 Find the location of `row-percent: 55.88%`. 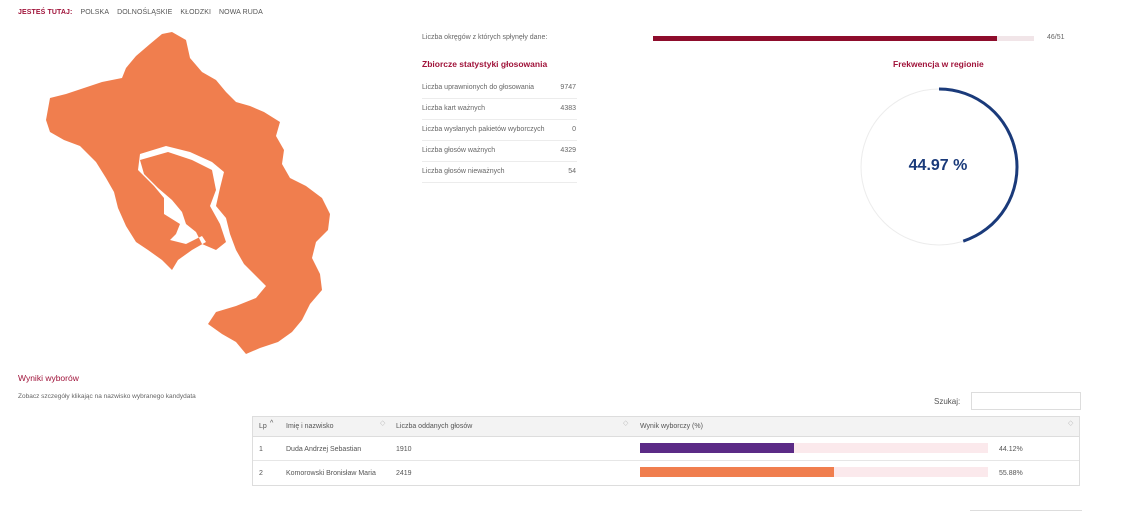

row-percent: 55.88% is located at coordinates (1011, 473).